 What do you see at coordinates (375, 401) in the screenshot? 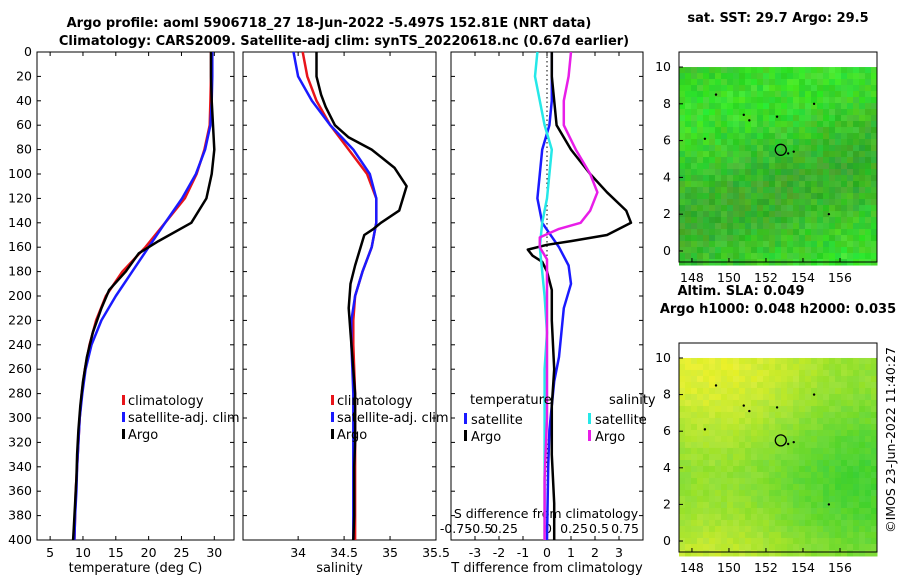
I see `legend-label: climatology` at bounding box center [375, 401].